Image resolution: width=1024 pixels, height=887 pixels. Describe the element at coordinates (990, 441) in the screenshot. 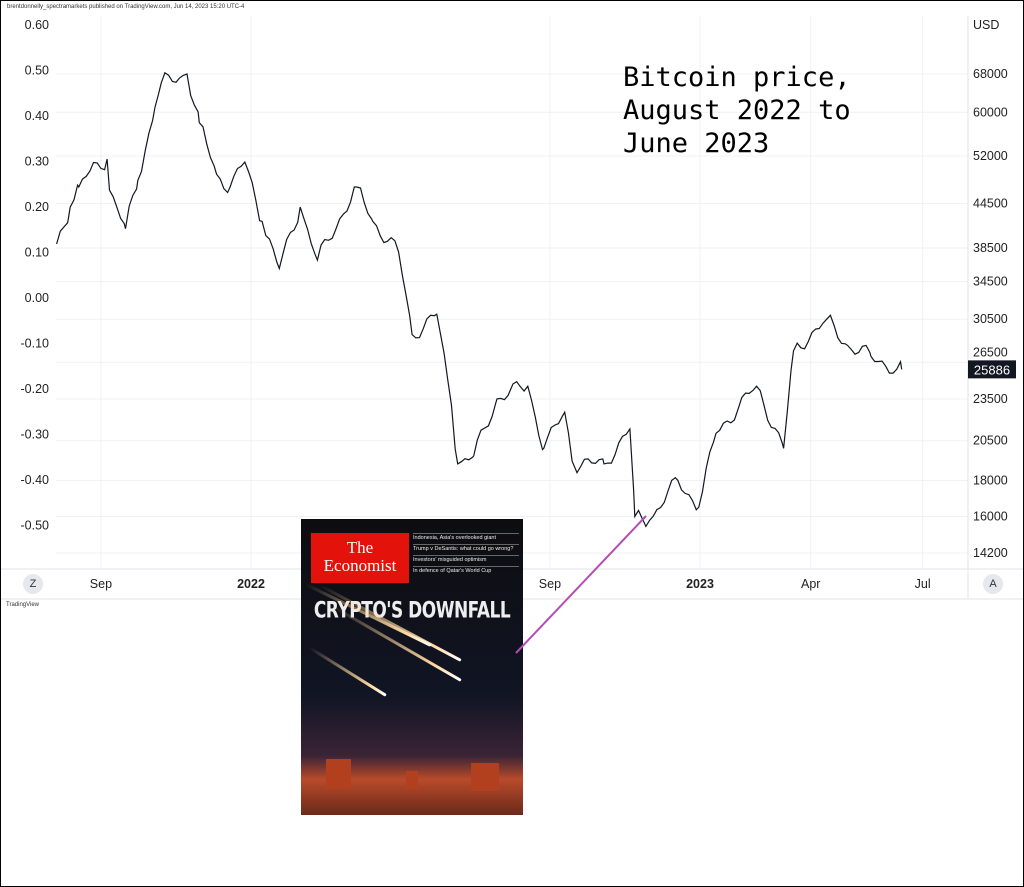

I see `right-axis-tick: 20500` at that location.